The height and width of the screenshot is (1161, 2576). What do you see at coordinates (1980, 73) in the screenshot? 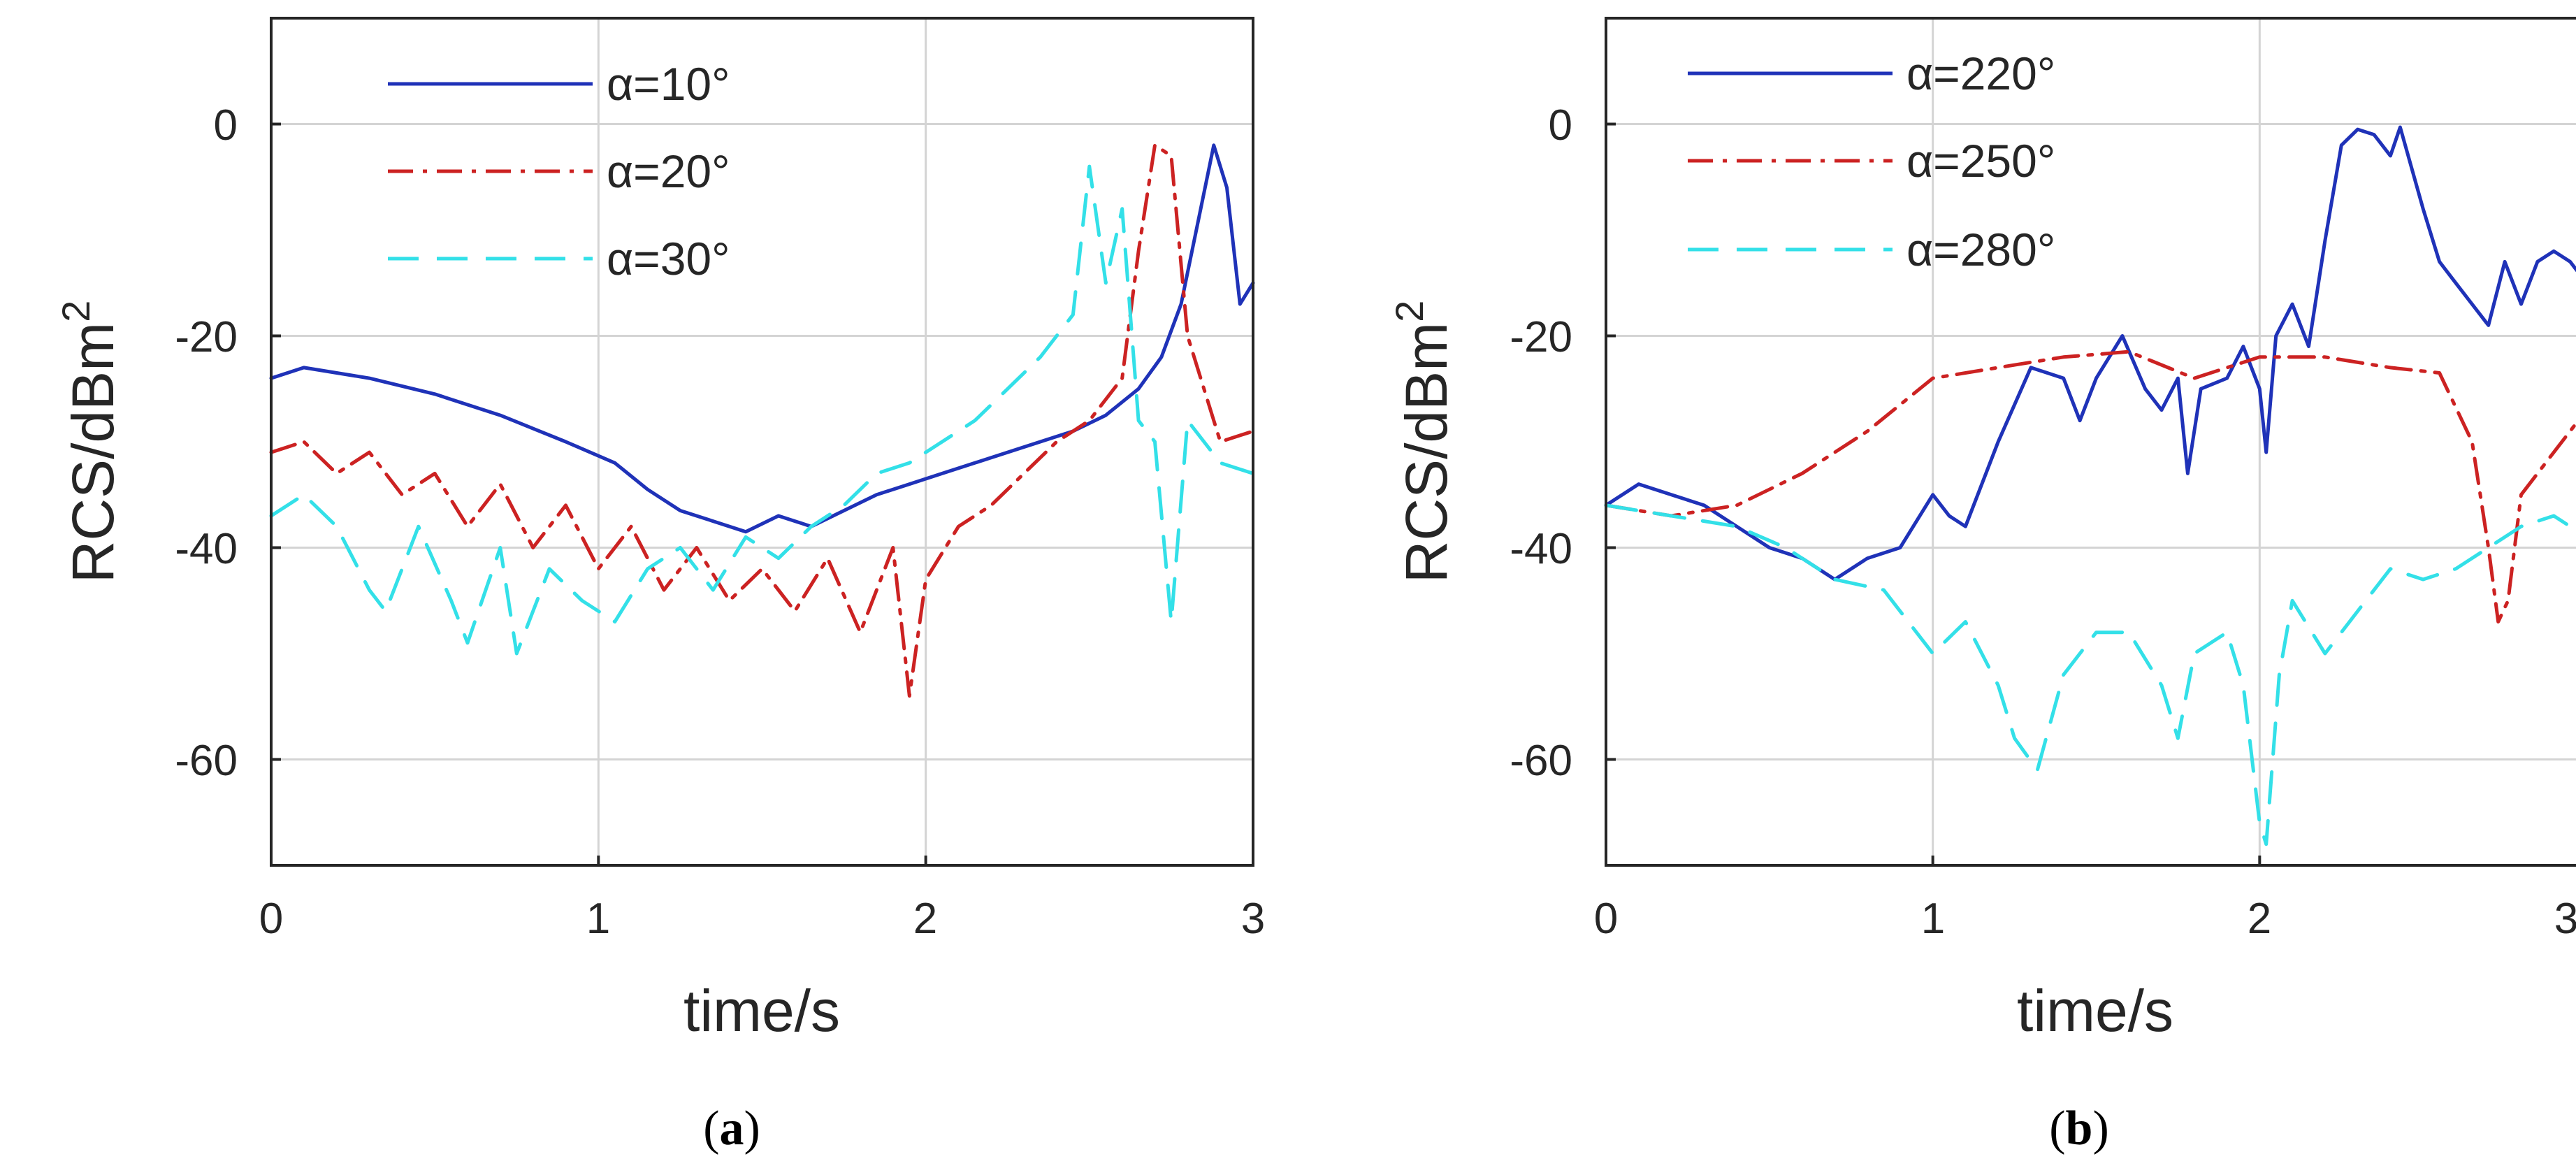
I see `legend-label-alpha-220: α=220°` at bounding box center [1980, 73].